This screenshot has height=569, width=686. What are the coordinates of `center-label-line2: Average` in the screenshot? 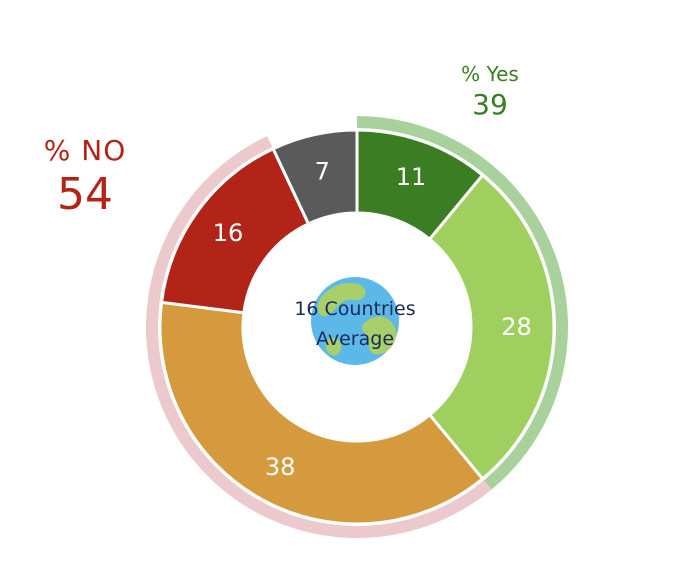 It's located at (355, 339).